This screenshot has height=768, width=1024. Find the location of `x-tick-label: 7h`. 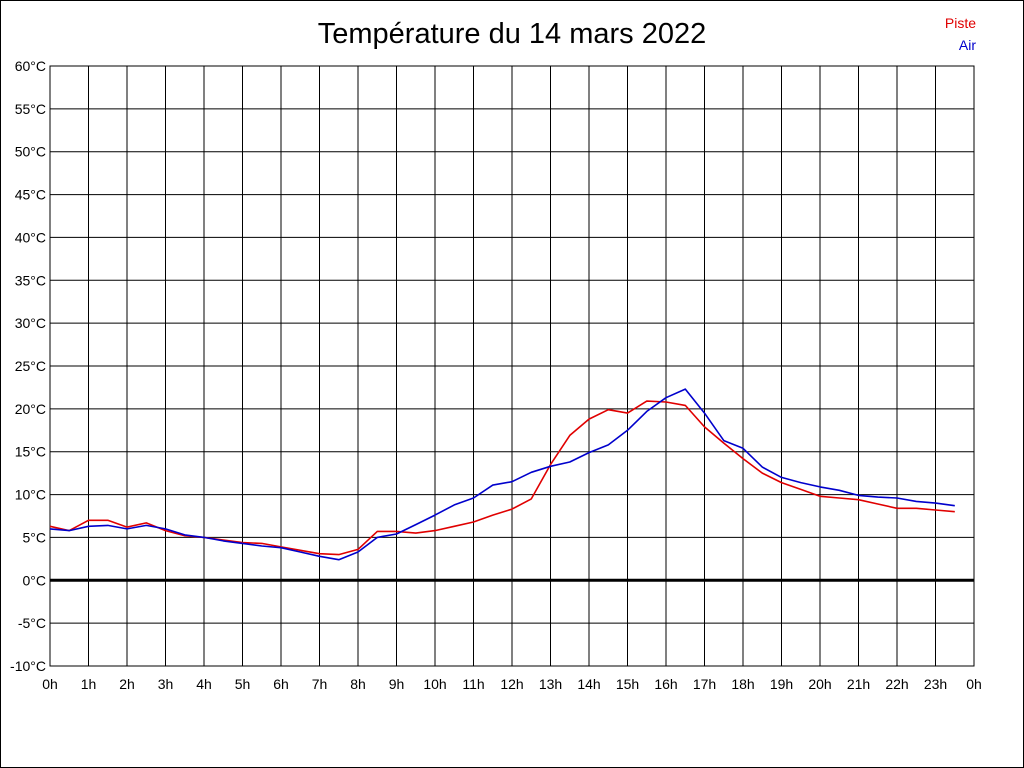

x-tick-label: 7h is located at coordinates (320, 684).